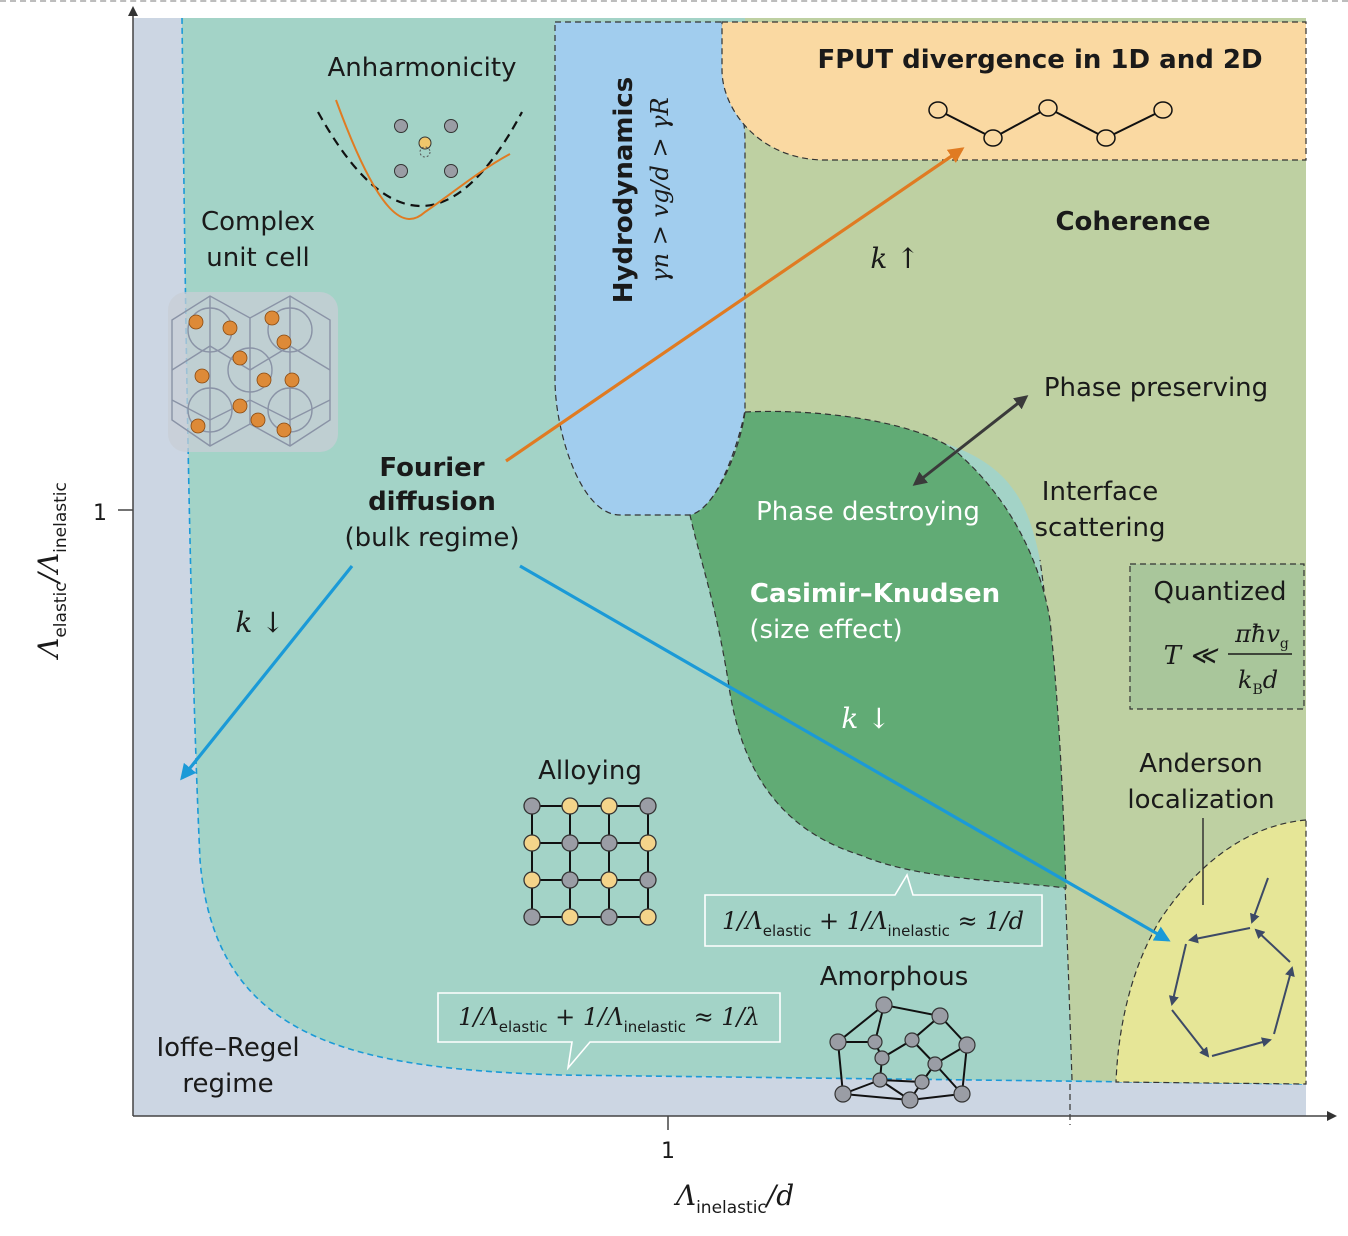 This screenshot has height=1236, width=1348. What do you see at coordinates (735, 305) in the screenshot?
I see `k-increase-arrow` at bounding box center [735, 305].